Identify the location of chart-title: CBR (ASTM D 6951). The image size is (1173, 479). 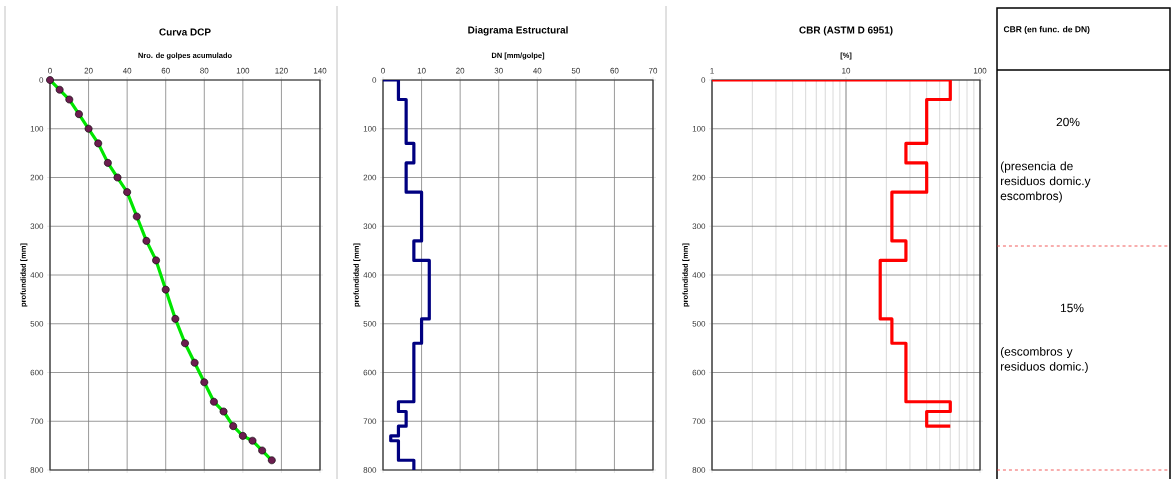
(846, 31).